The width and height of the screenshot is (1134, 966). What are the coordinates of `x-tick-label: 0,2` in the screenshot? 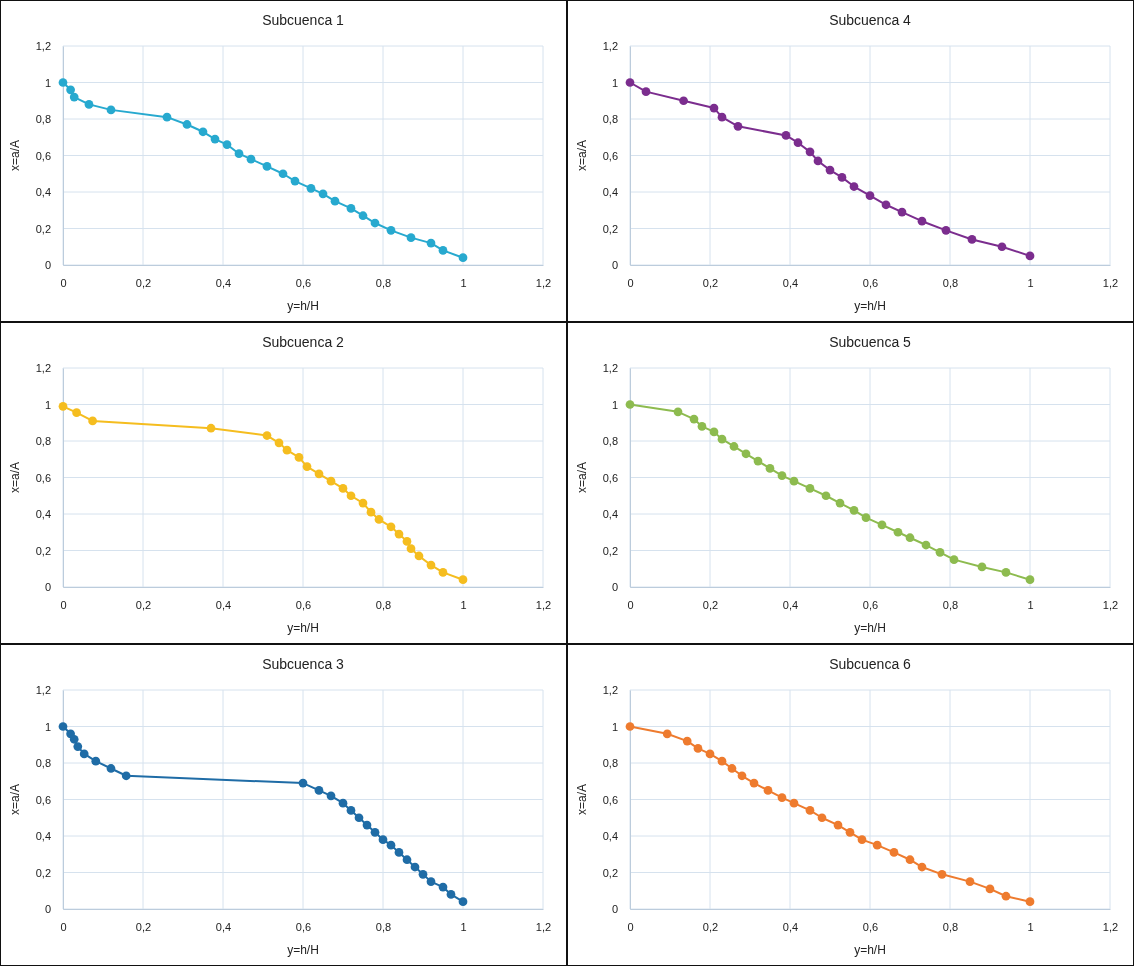 It's located at (710, 926).